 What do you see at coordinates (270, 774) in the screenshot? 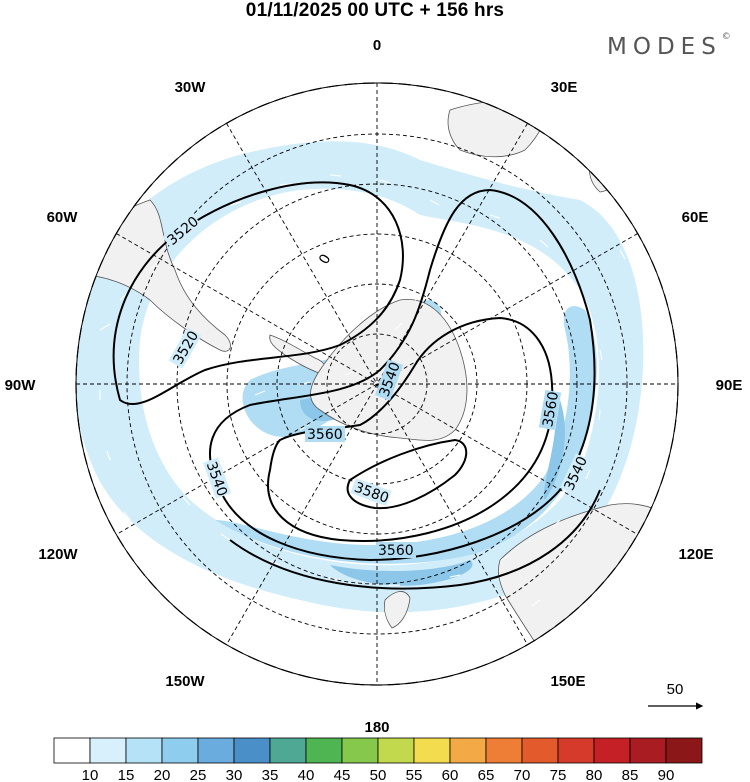
I see `colorbar-tick-label: 35` at bounding box center [270, 774].